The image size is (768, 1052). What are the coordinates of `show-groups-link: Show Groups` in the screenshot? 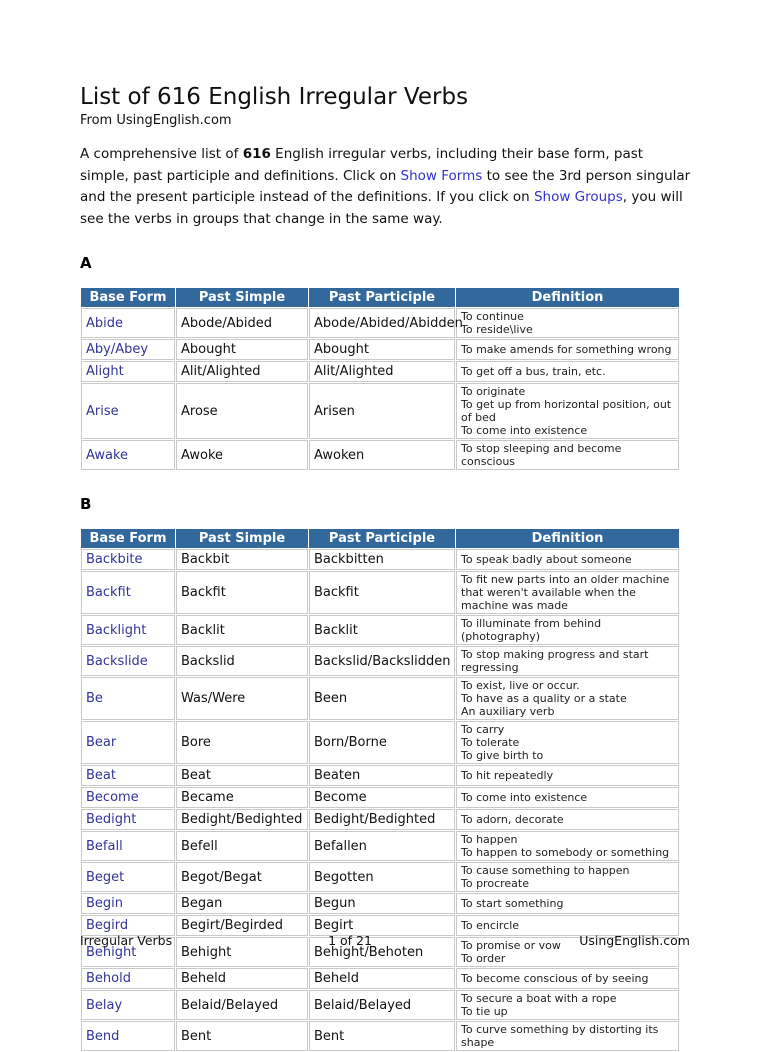 It's located at (578, 197).